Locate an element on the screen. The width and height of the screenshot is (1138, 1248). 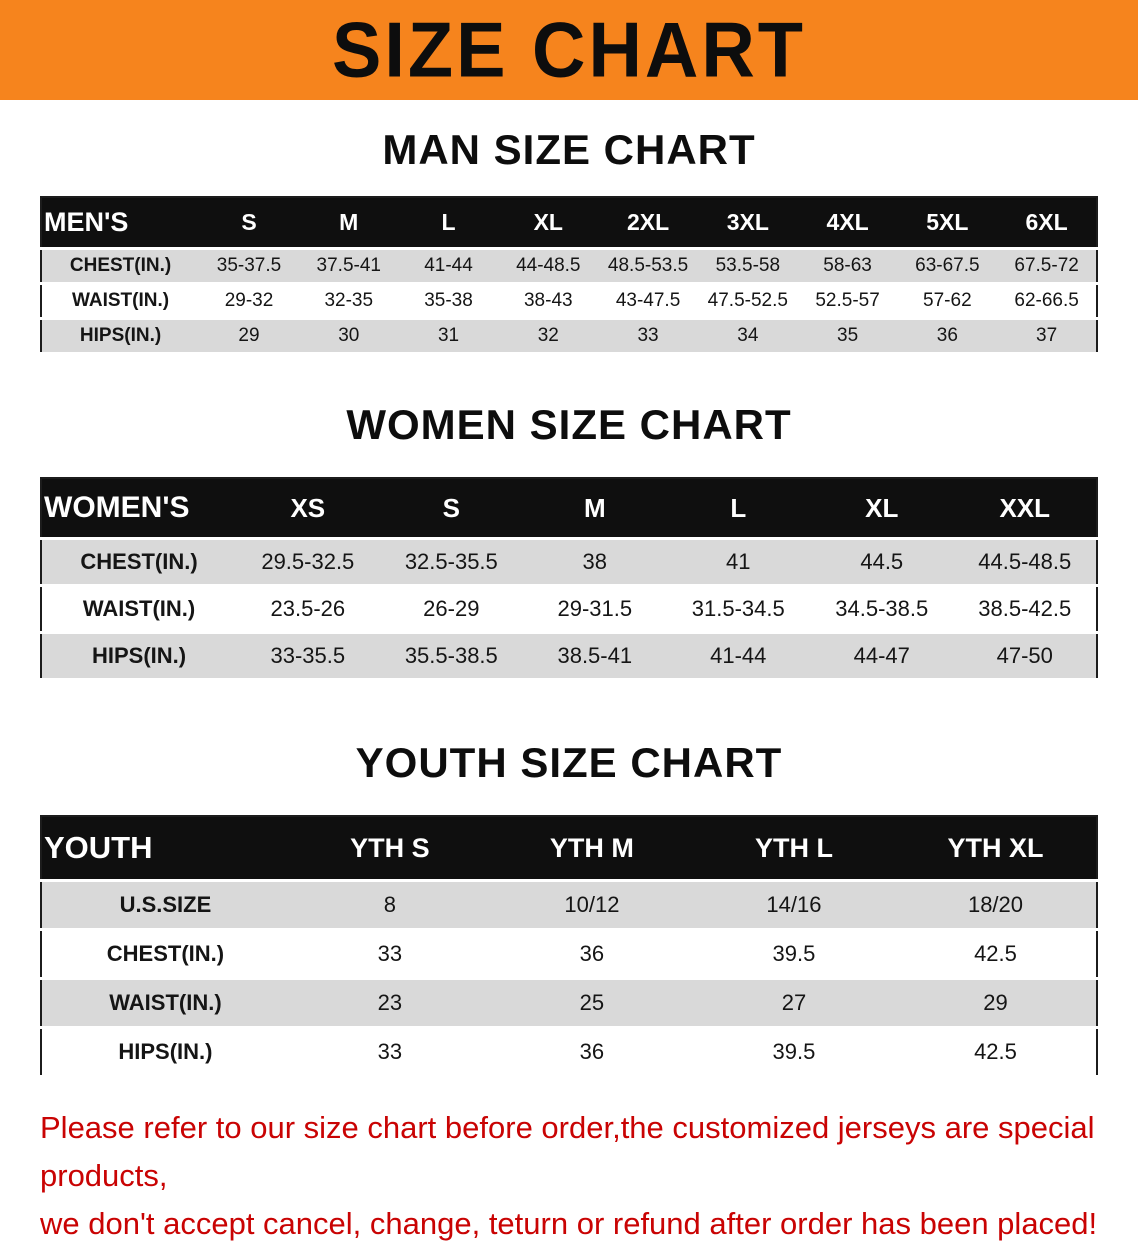
size-value: 34.5-38.5 is located at coordinates (882, 609).